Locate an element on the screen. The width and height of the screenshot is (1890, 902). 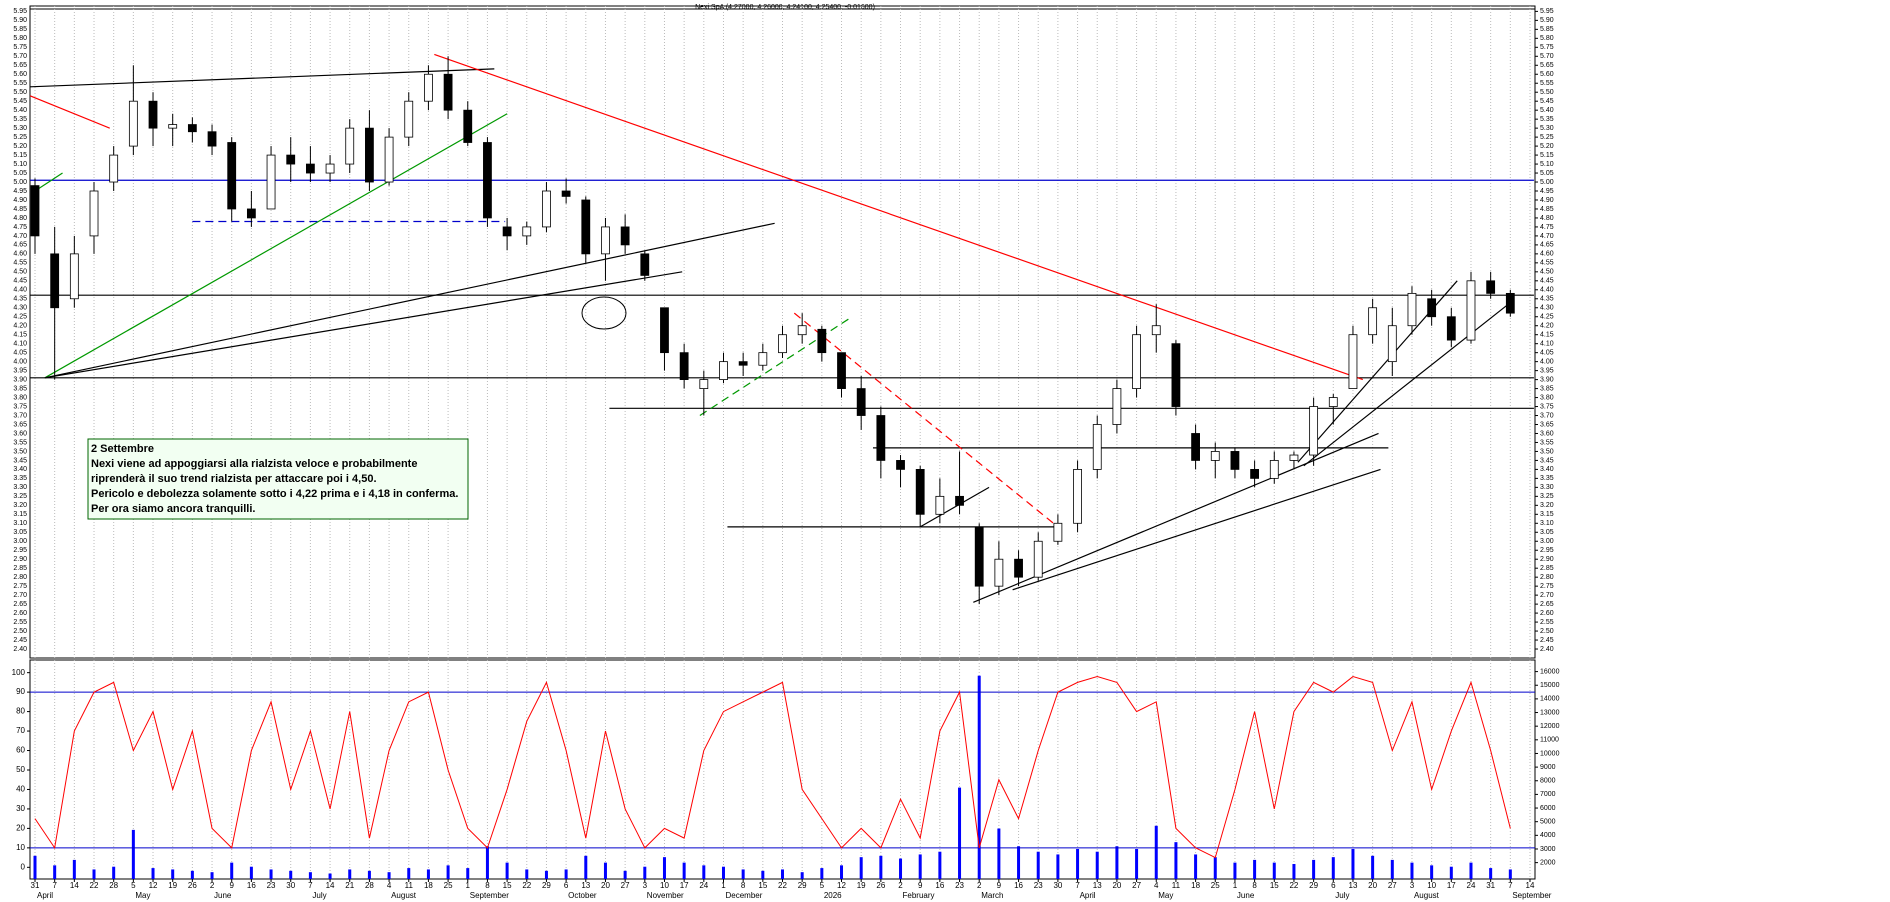
y-tick-label: 5.15 is located at coordinates (20, 155).